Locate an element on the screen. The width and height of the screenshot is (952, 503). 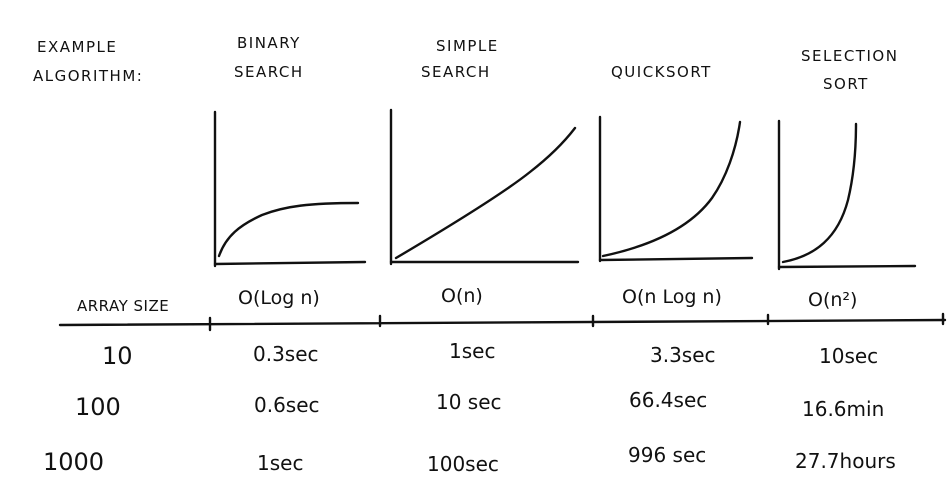
col2-time-row3: 100sec is located at coordinates (463, 464).